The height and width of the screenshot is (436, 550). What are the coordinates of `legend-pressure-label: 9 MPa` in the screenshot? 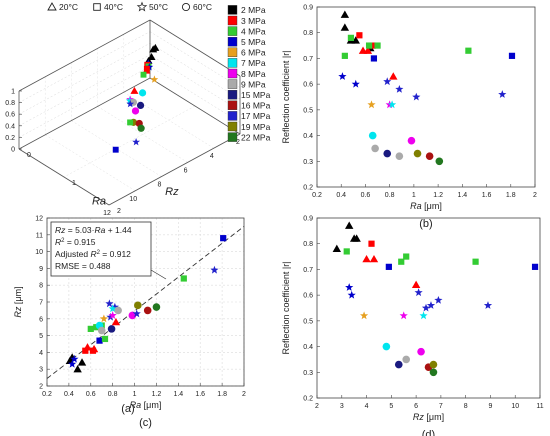 It's located at (253, 84).